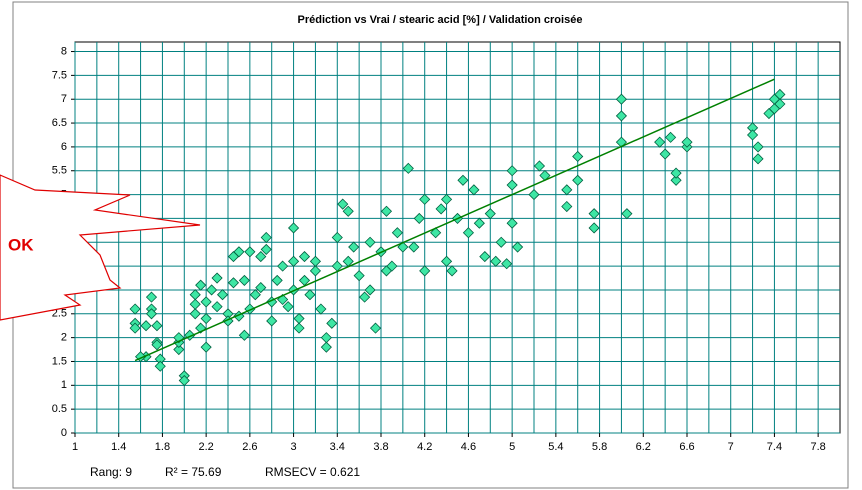  What do you see at coordinates (686, 447) in the screenshot?
I see `x-tick-label: 6.6` at bounding box center [686, 447].